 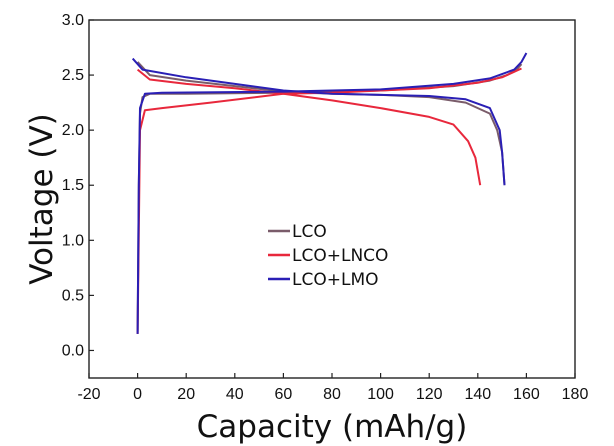 What do you see at coordinates (309, 232) in the screenshot?
I see `legend-label: LCO` at bounding box center [309, 232].